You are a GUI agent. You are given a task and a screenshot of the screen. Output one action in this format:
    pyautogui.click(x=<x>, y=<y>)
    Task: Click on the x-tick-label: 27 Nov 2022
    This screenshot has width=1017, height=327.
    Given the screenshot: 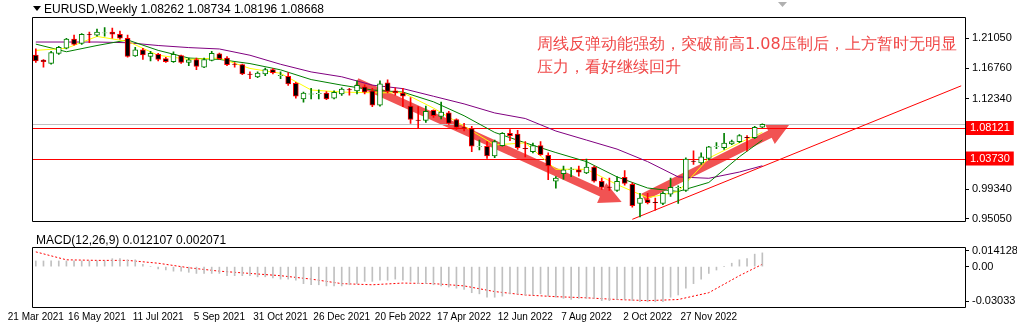 What is the action you would take?
    pyautogui.click(x=709, y=316)
    